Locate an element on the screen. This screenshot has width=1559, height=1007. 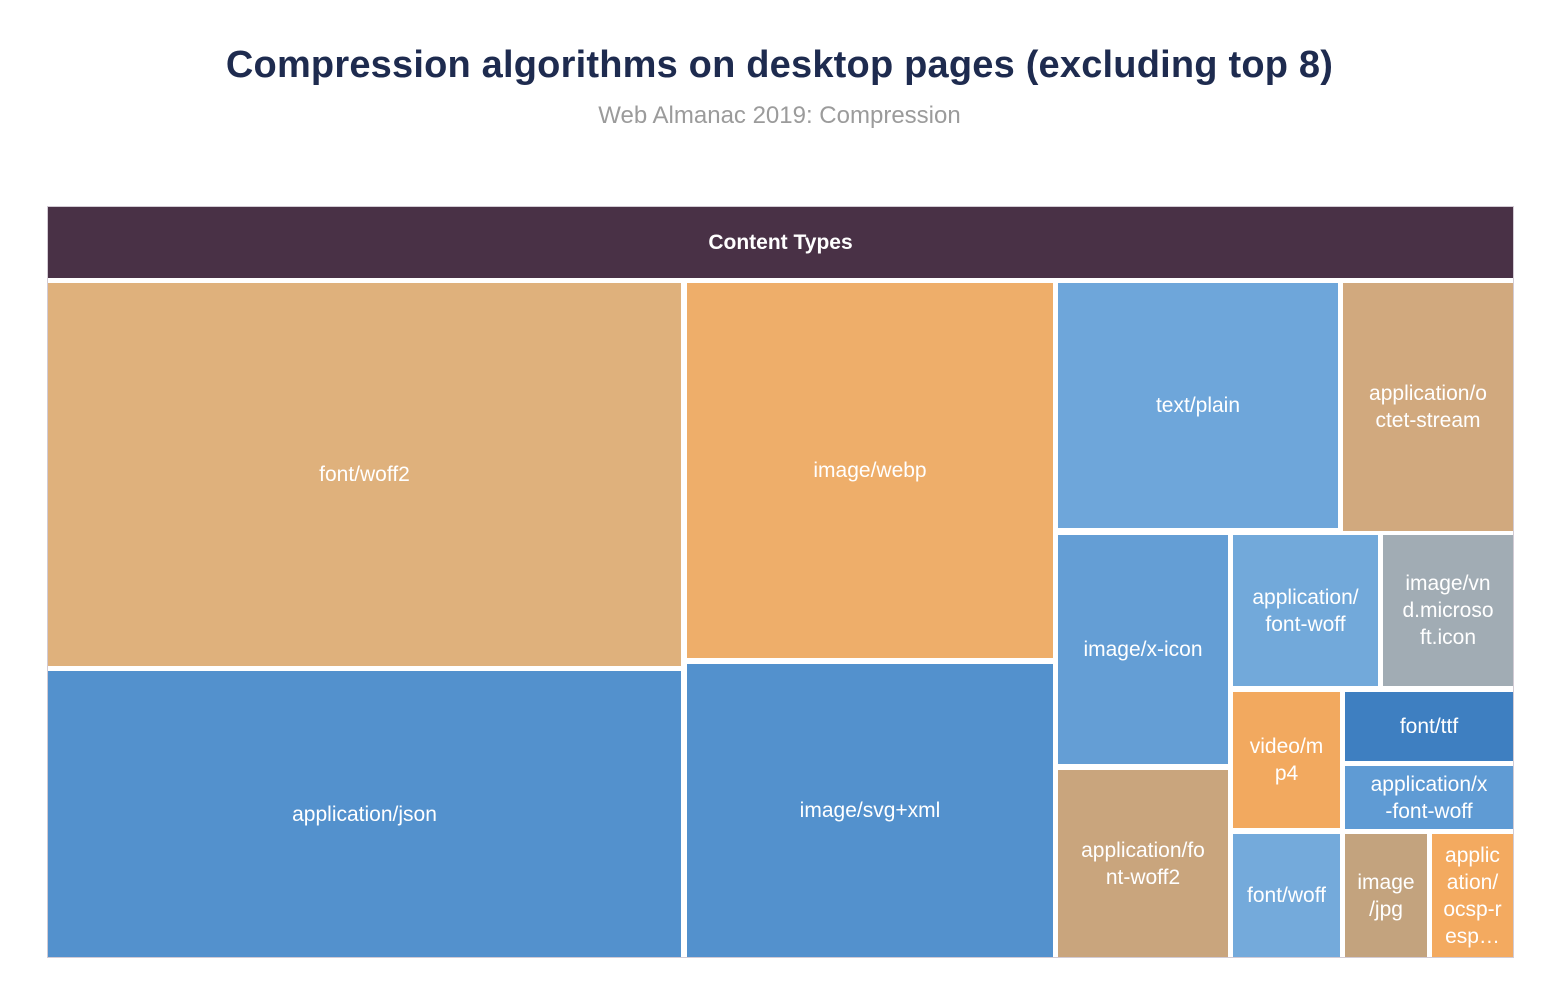
treemap-cell-application-json: application/json is located at coordinates (364, 814).